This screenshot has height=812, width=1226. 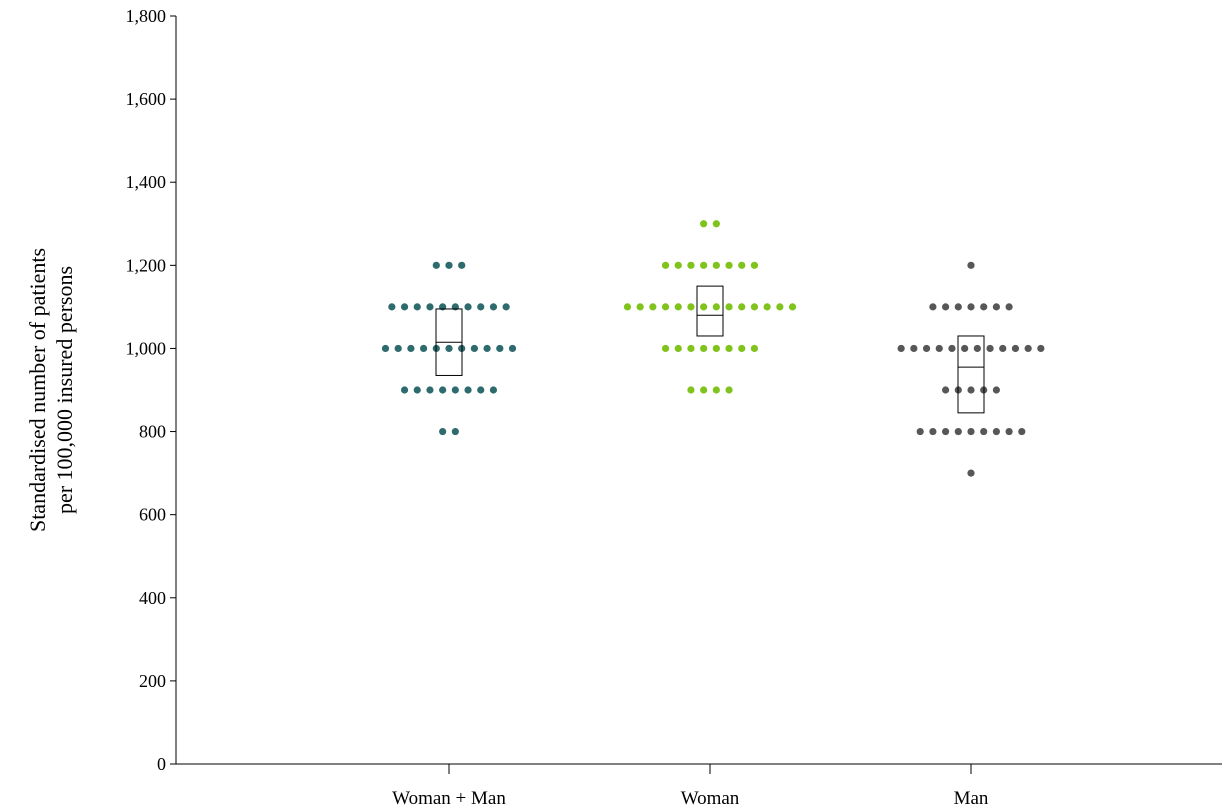 I want to click on x-category-label: Man, so click(x=971, y=798).